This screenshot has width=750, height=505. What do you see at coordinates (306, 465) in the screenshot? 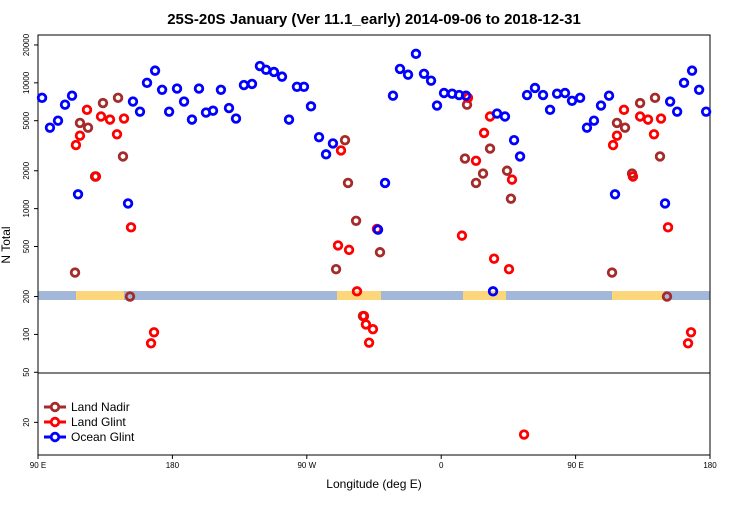
I see `x-tick-label: 90 W` at bounding box center [306, 465].